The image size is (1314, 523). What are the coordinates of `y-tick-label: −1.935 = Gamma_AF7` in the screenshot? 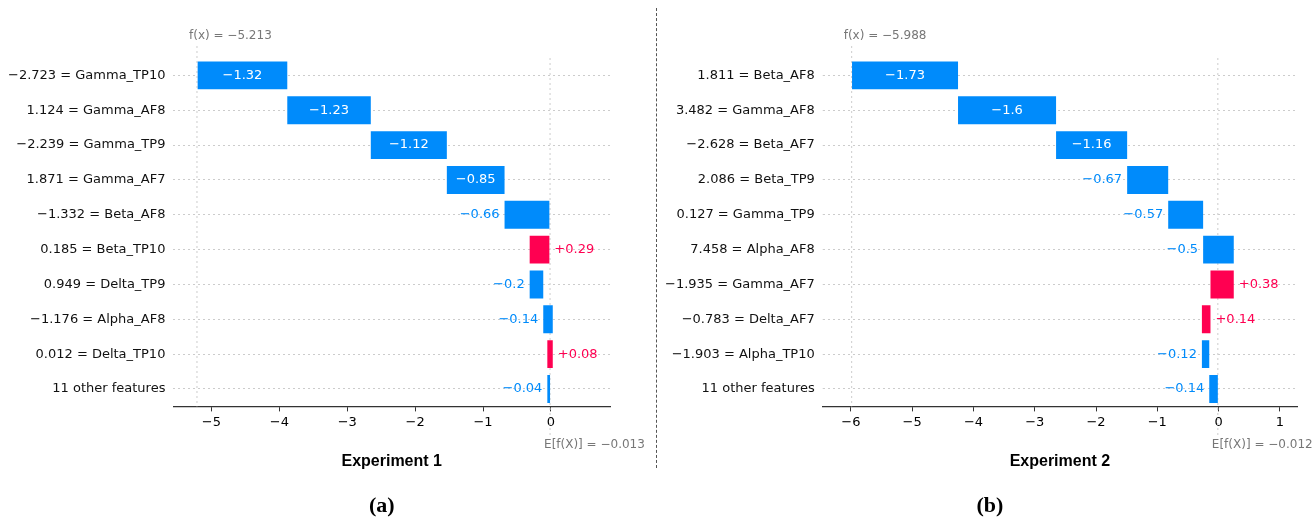 It's located at (739, 283).